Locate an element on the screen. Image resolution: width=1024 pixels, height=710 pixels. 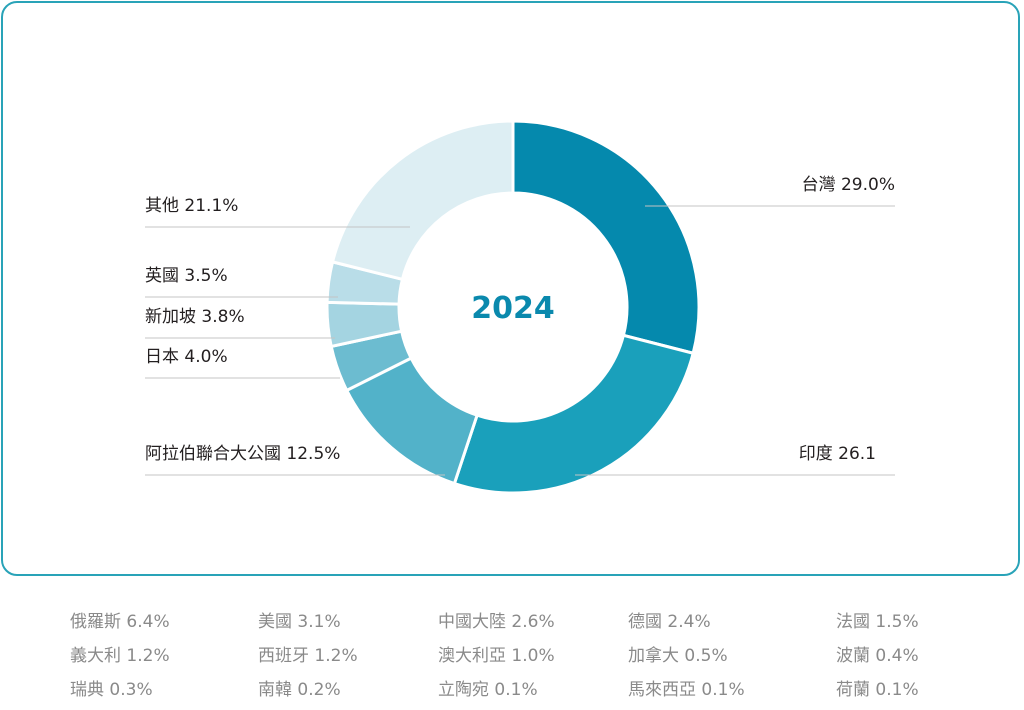
others-item: 中國大陸 2.6% is located at coordinates (496, 622).